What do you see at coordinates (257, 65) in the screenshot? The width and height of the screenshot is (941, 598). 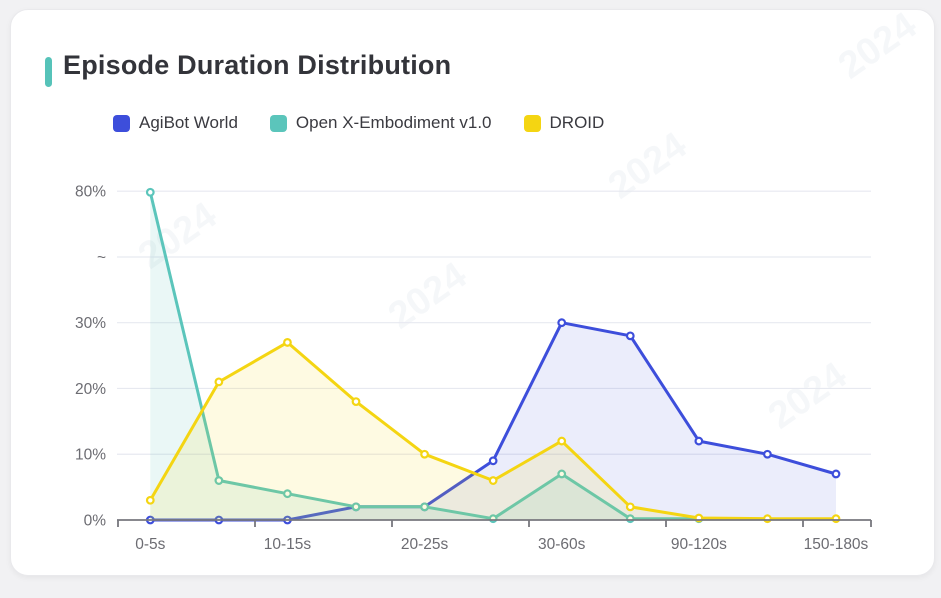 I see `page-title: Episode Duration Distribution` at bounding box center [257, 65].